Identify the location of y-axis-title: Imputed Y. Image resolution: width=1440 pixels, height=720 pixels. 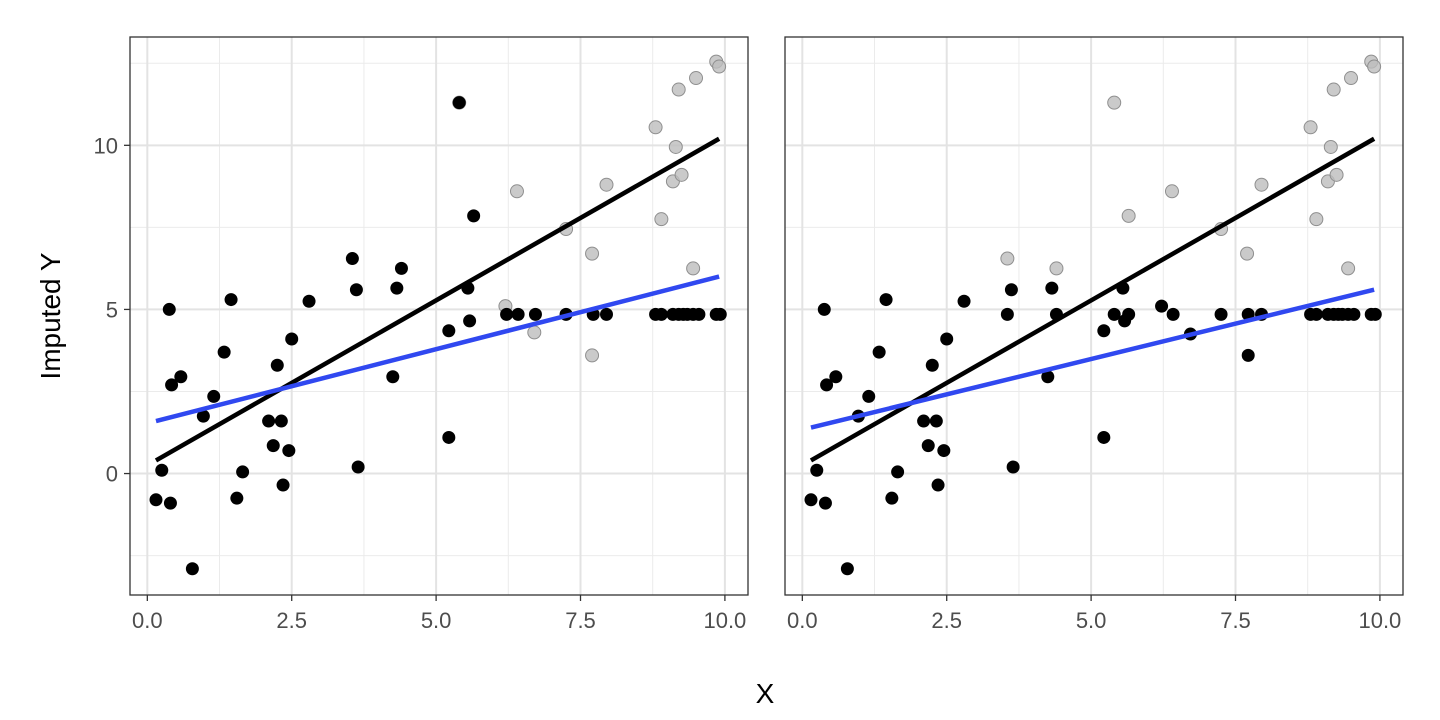
(50, 315).